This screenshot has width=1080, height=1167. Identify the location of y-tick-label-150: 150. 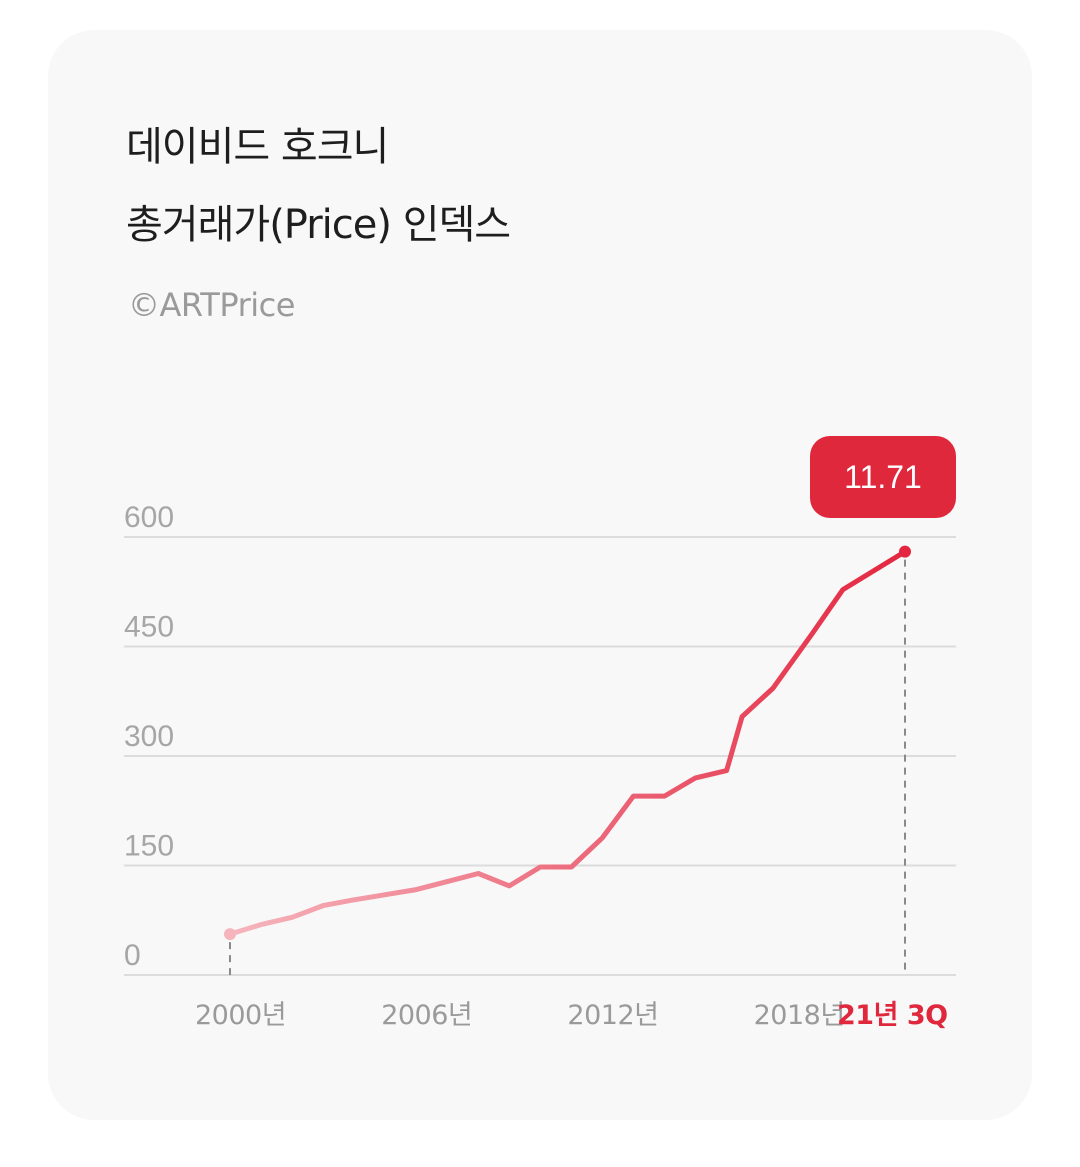
(149, 846).